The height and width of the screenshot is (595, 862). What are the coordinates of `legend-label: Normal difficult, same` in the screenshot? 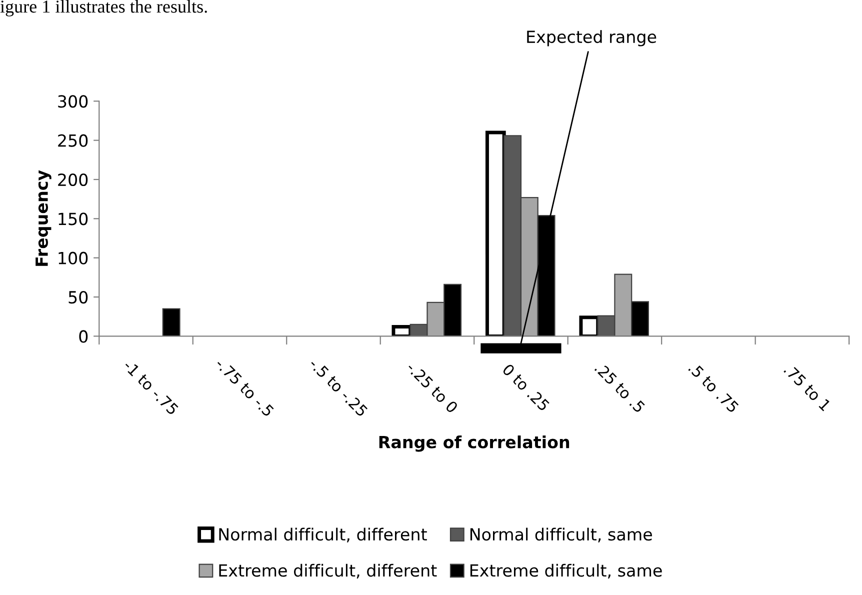 It's located at (561, 535).